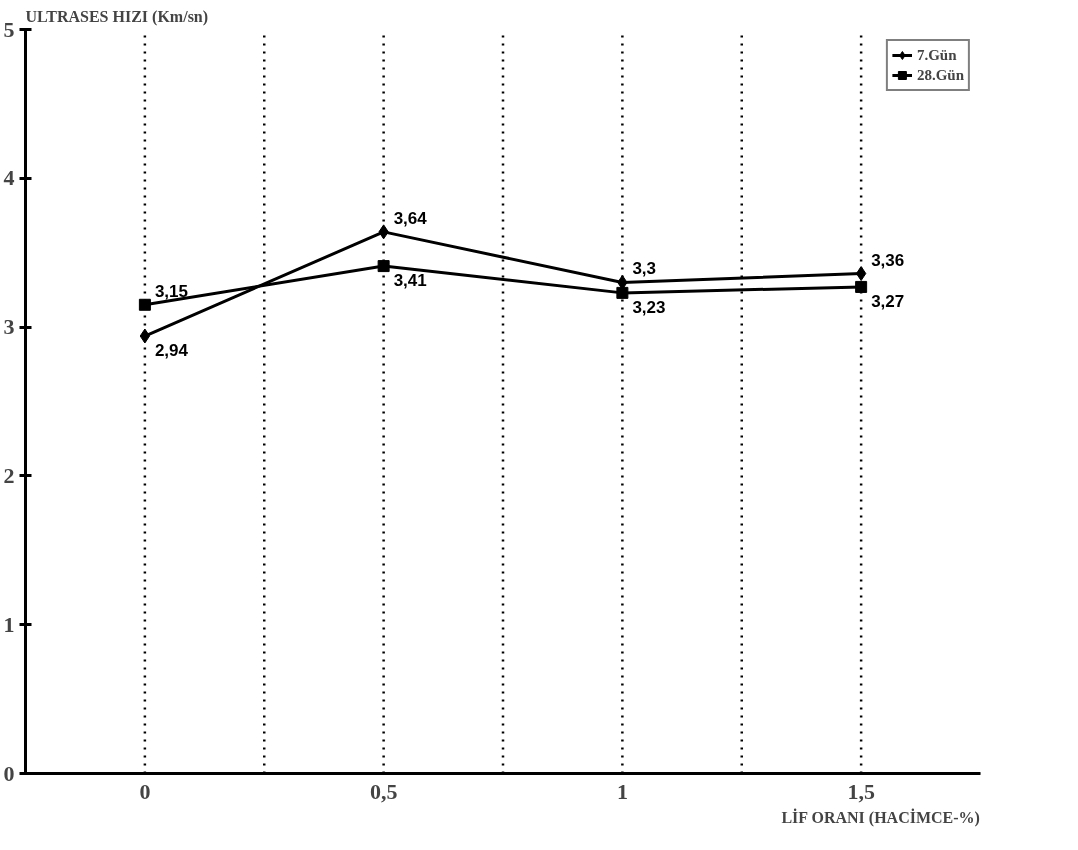  What do you see at coordinates (888, 301) in the screenshot?
I see `data-label: 3,27` at bounding box center [888, 301].